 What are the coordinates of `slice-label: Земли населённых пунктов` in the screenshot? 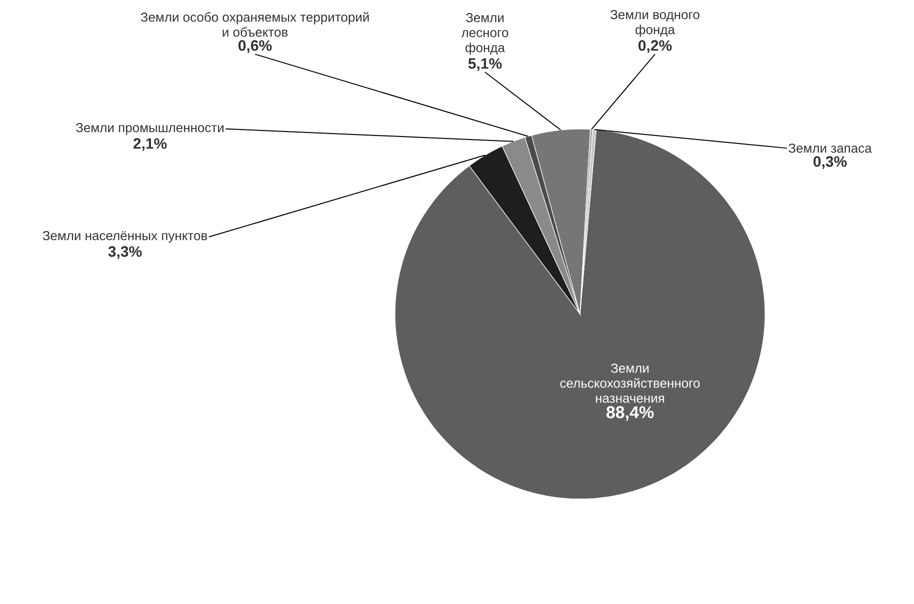 It's located at (125, 237).